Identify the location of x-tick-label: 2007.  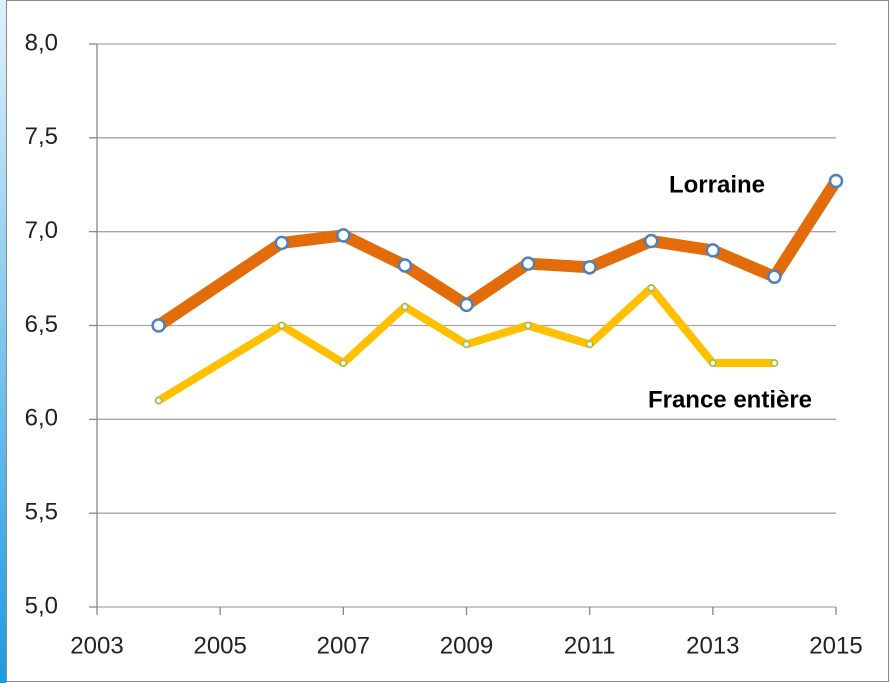
(343, 645).